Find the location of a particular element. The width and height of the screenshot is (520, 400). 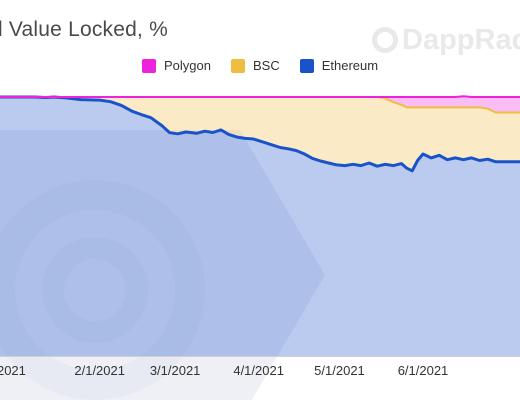

watermark-label: DappRad is located at coordinates (461, 40).